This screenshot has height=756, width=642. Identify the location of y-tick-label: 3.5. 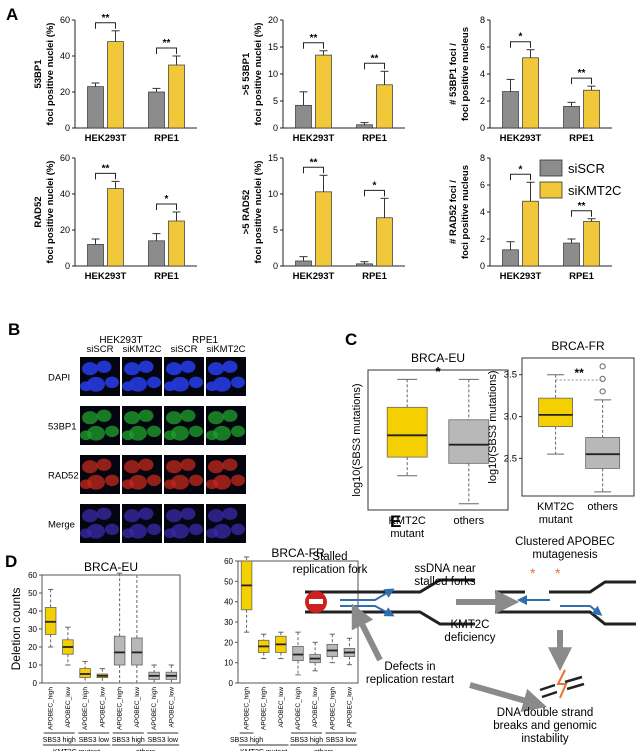
(510, 375).